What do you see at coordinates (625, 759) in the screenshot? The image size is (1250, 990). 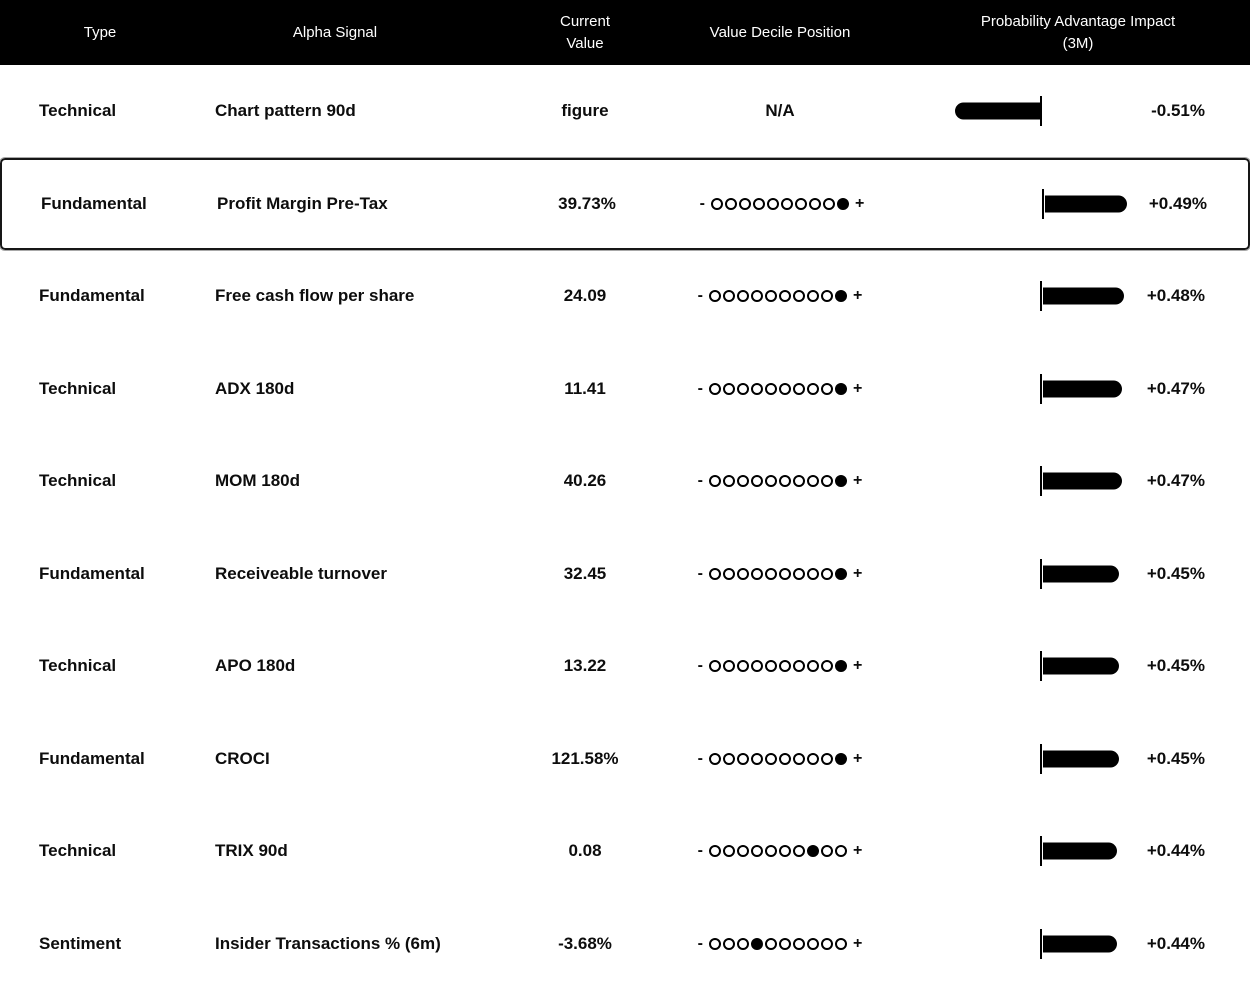 I see `table-row: Fundamental CROCI 121.58% - + +0.45%` at bounding box center [625, 759].